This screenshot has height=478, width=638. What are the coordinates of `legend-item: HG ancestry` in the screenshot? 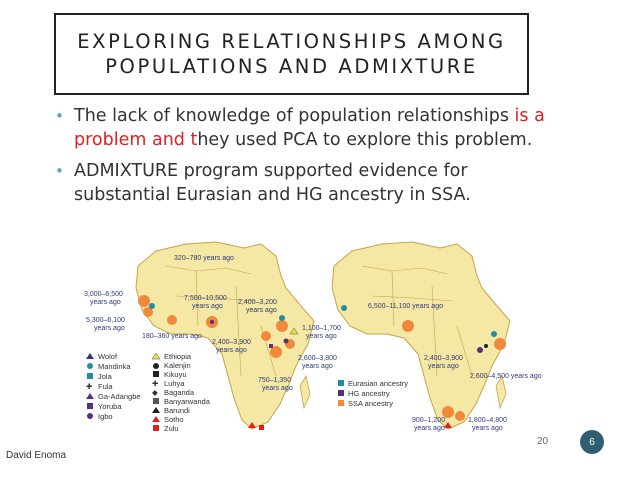 It's located at (369, 393).